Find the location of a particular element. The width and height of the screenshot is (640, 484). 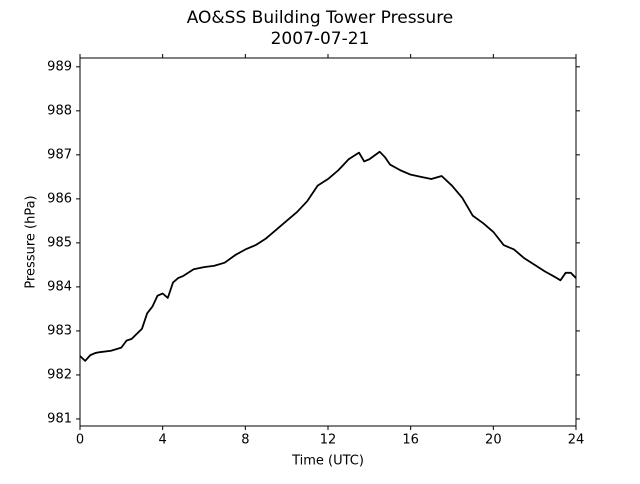

y-axis-label: Pressure (hPa) is located at coordinates (31, 241).